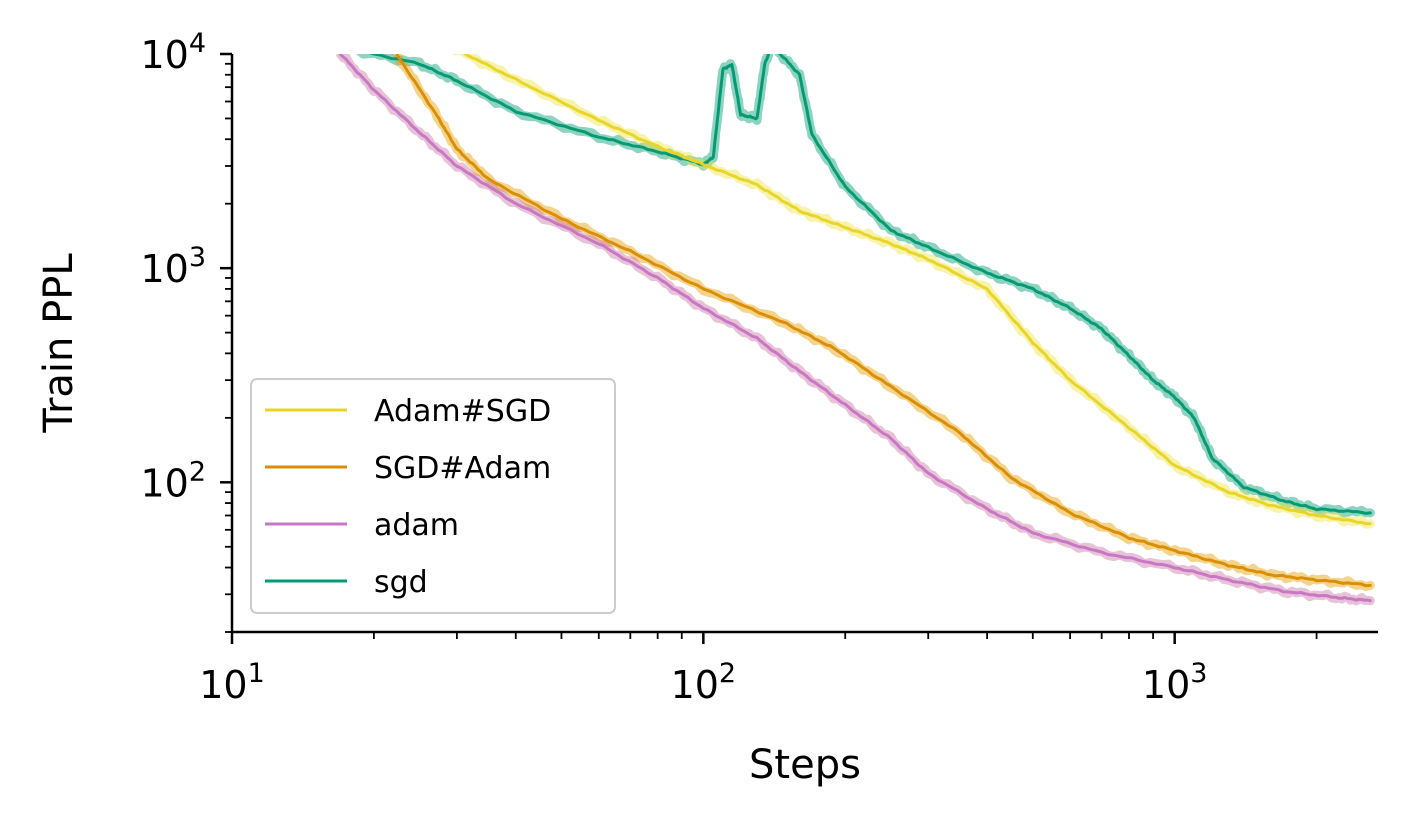  Describe the element at coordinates (416, 525) in the screenshot. I see `legend-label: adam` at that location.